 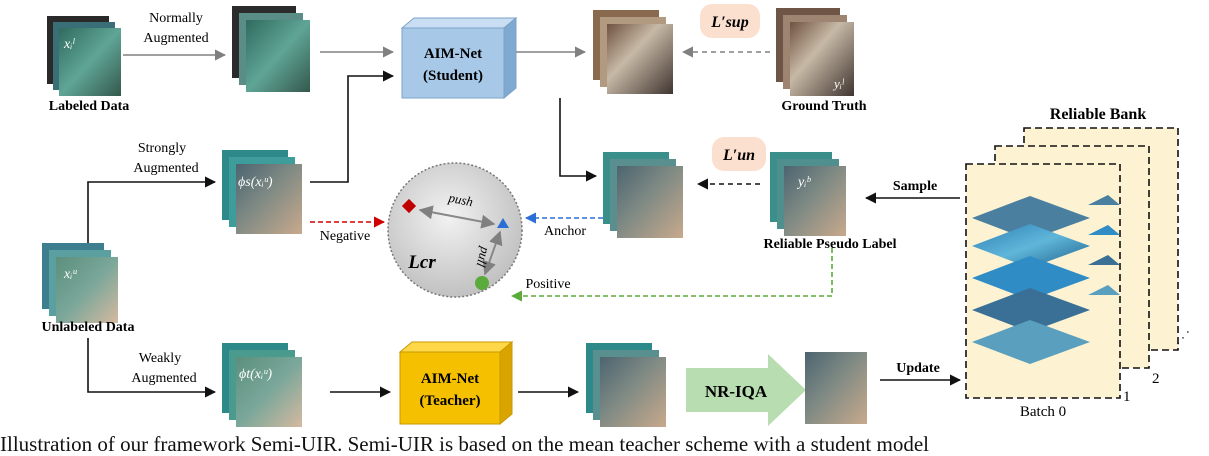 I want to click on unlabeled-data-label: Unlabeled Data, so click(x=88, y=327).